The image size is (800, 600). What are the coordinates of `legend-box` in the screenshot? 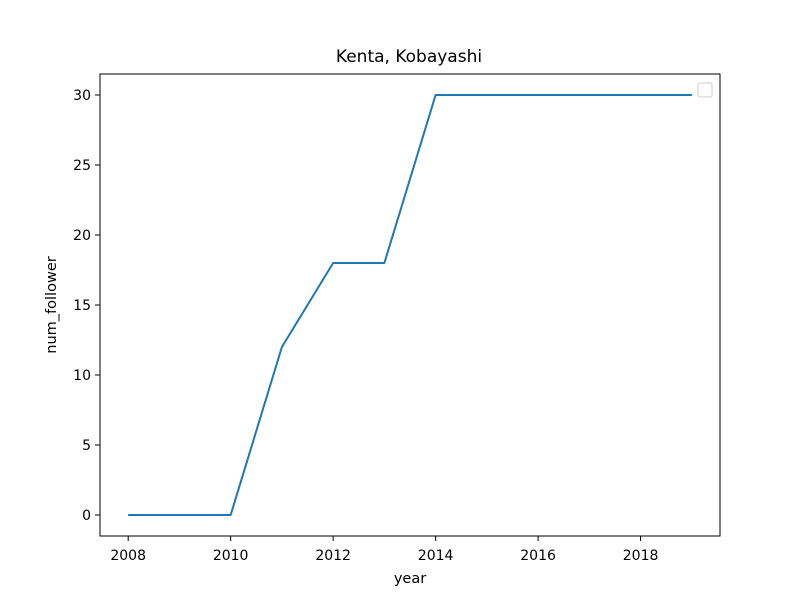 It's located at (705, 90).